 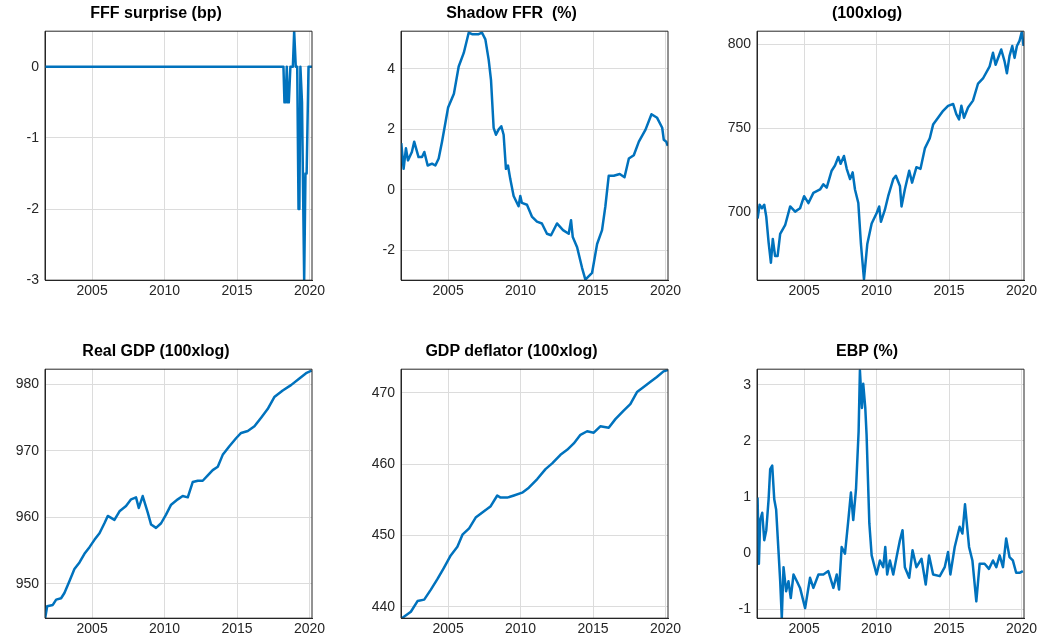 I want to click on y-tick-label: 950, so click(x=27, y=582).